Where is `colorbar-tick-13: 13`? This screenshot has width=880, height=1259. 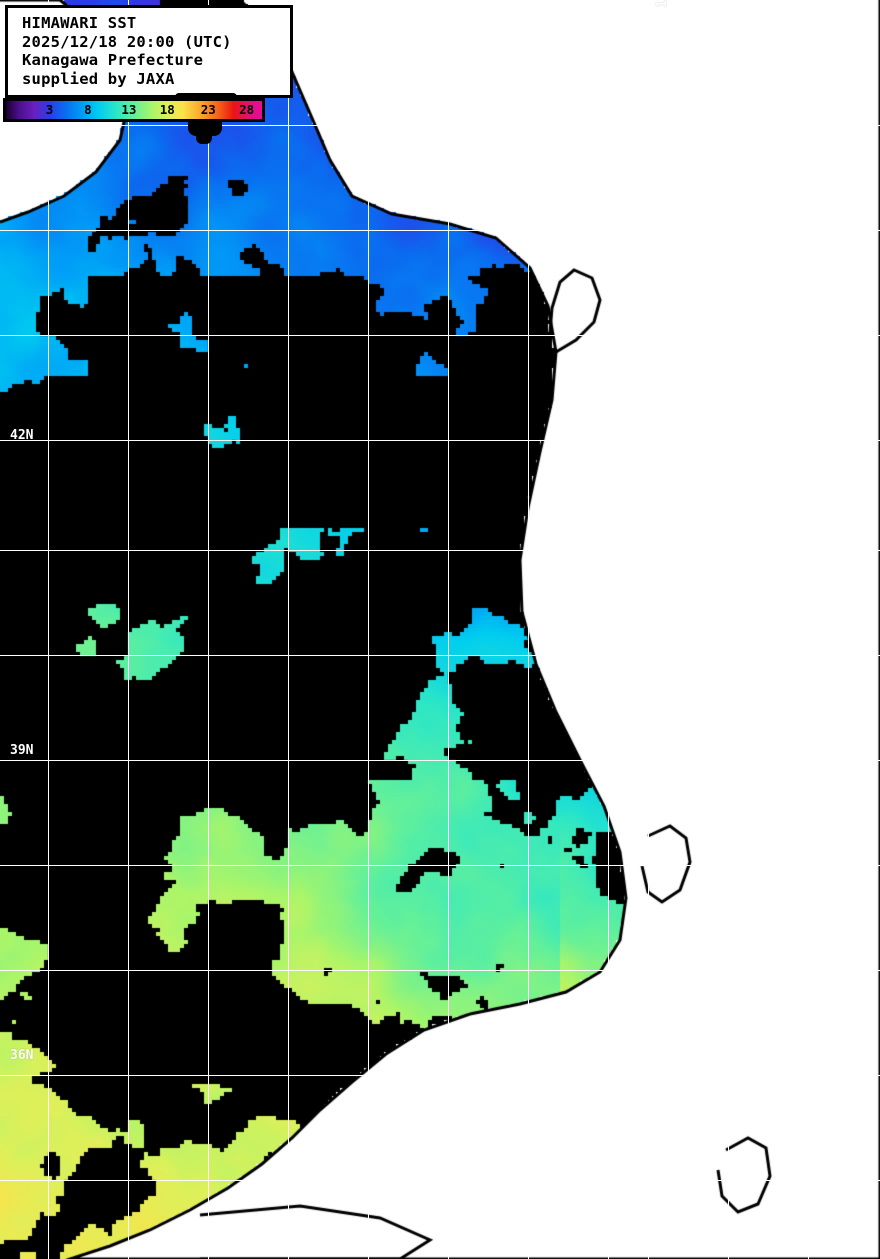
colorbar-tick-13: 13 is located at coordinates (129, 109).